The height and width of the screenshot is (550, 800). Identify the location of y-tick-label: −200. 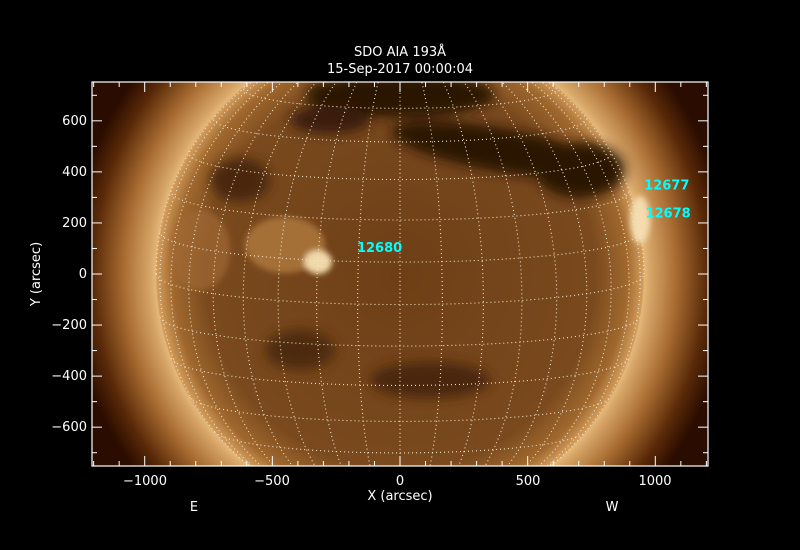
(69, 325).